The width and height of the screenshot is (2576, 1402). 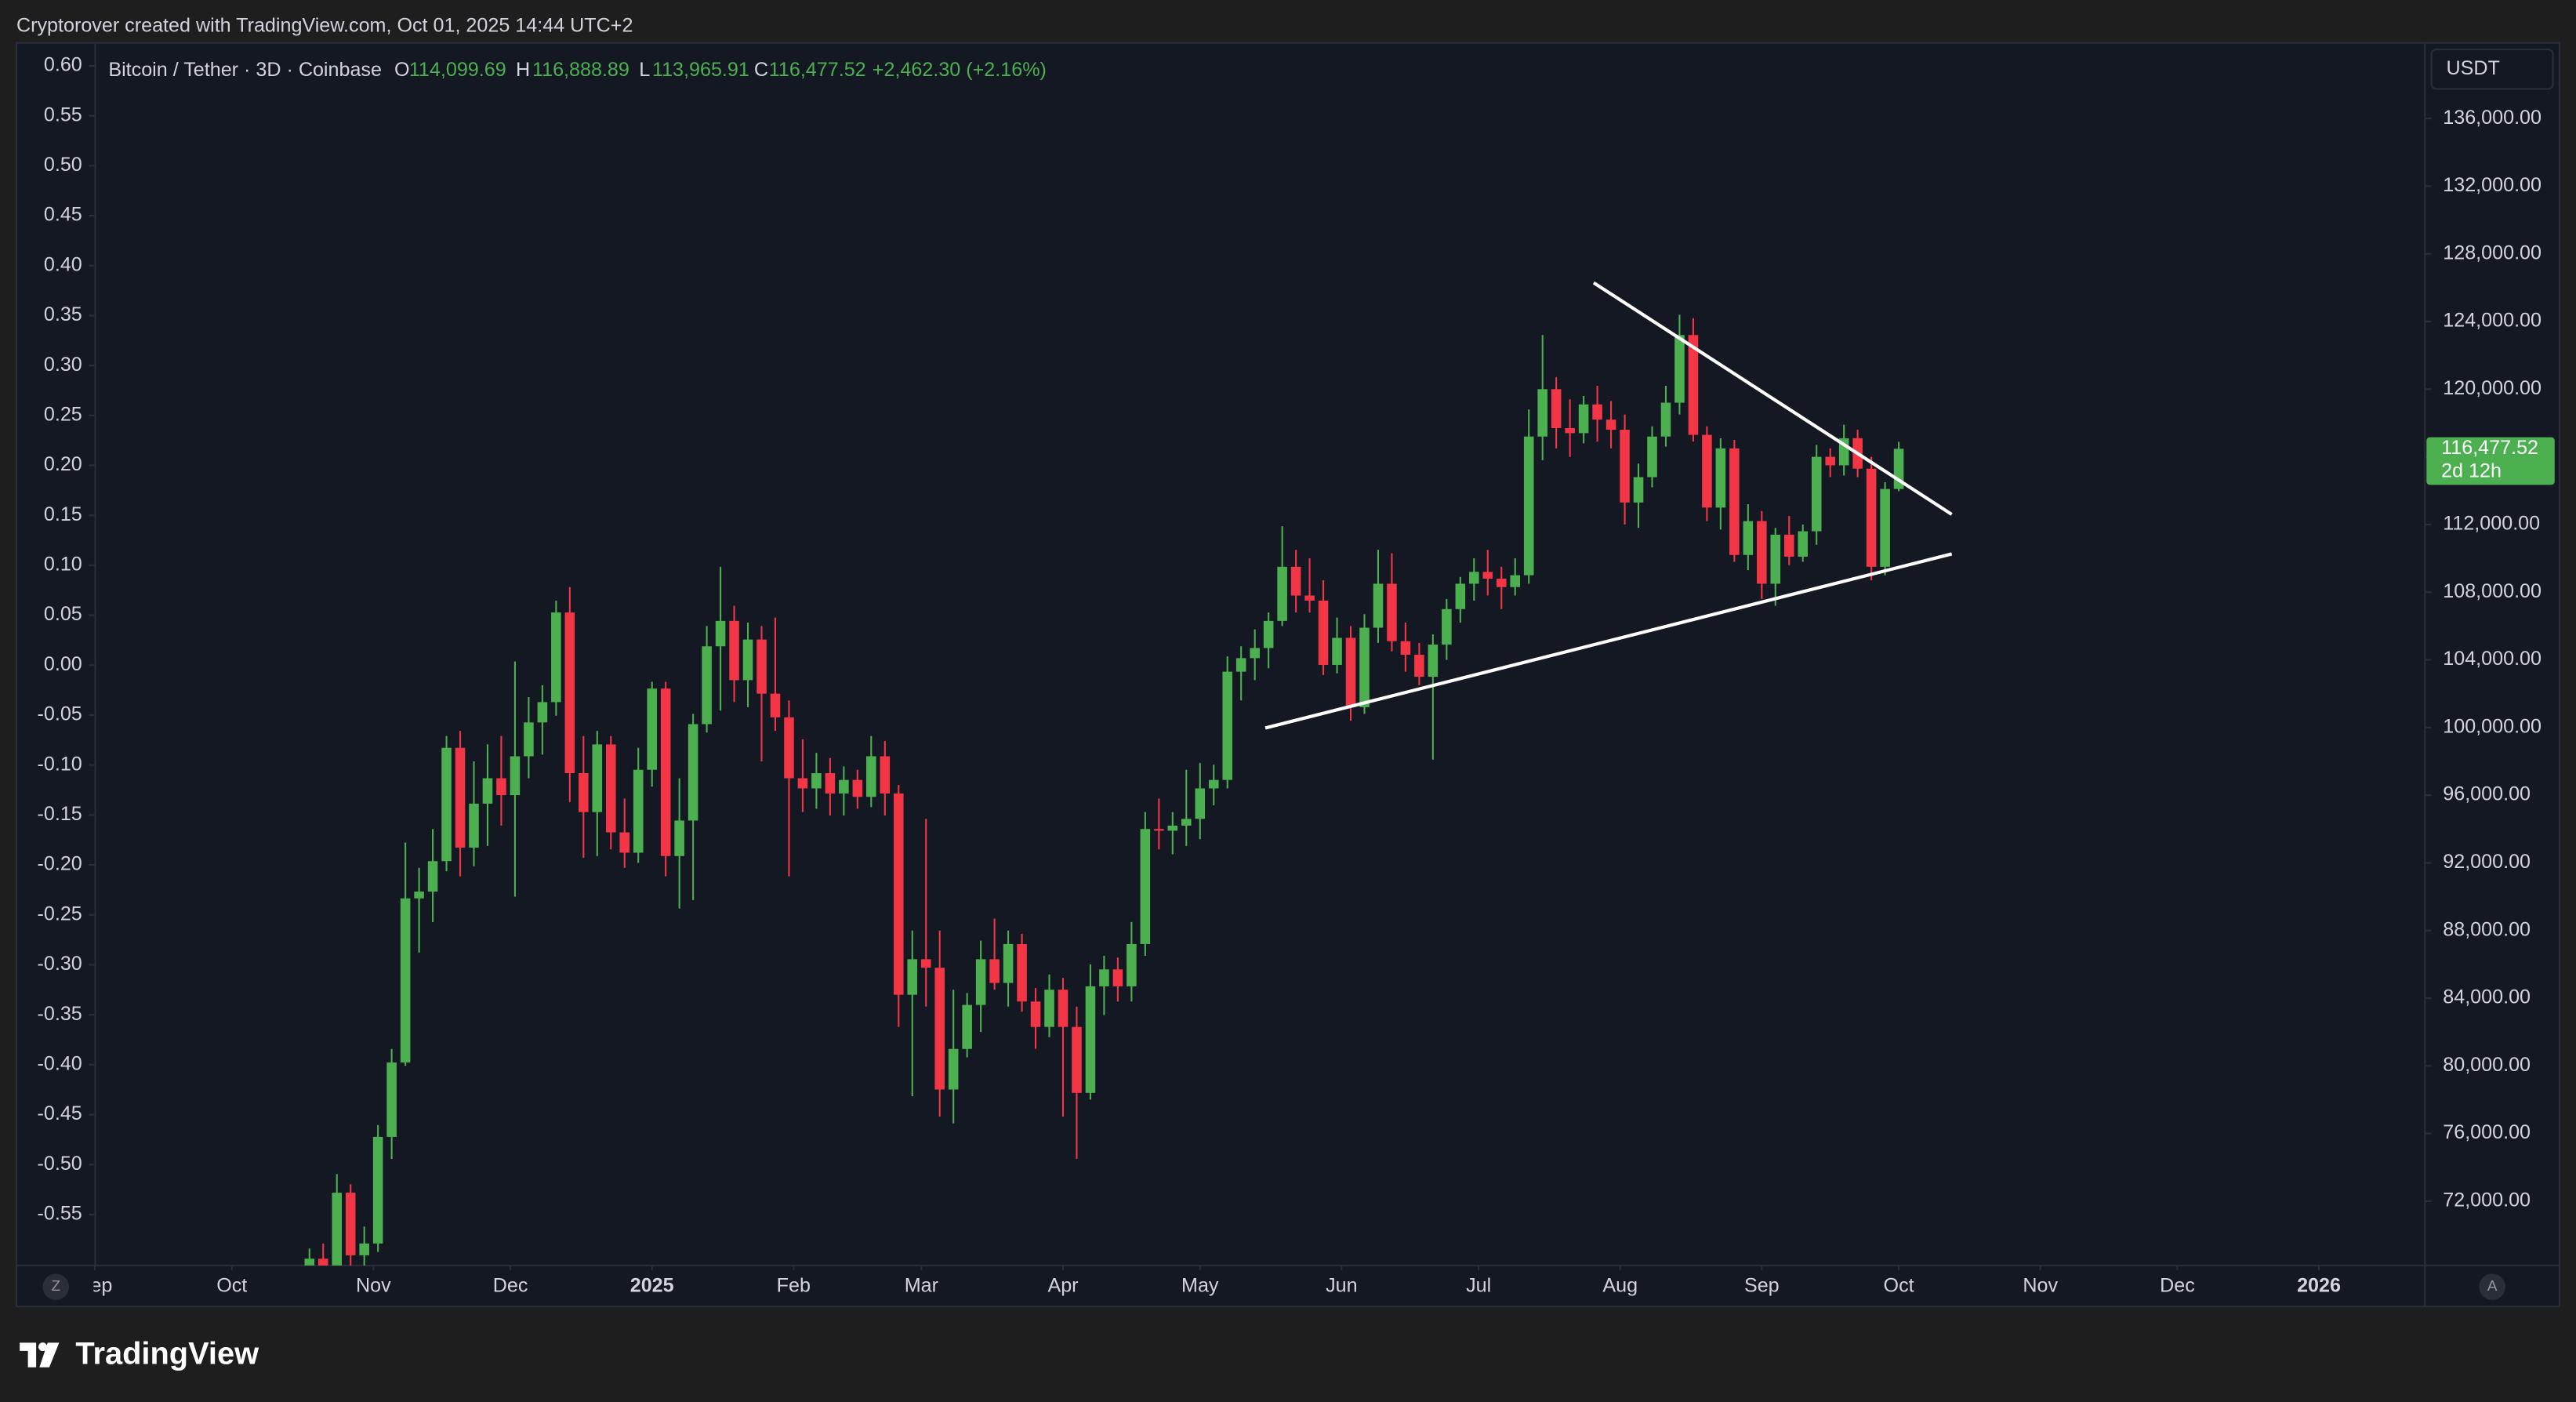 I want to click on x-tick-label: Dec, so click(x=511, y=1286).